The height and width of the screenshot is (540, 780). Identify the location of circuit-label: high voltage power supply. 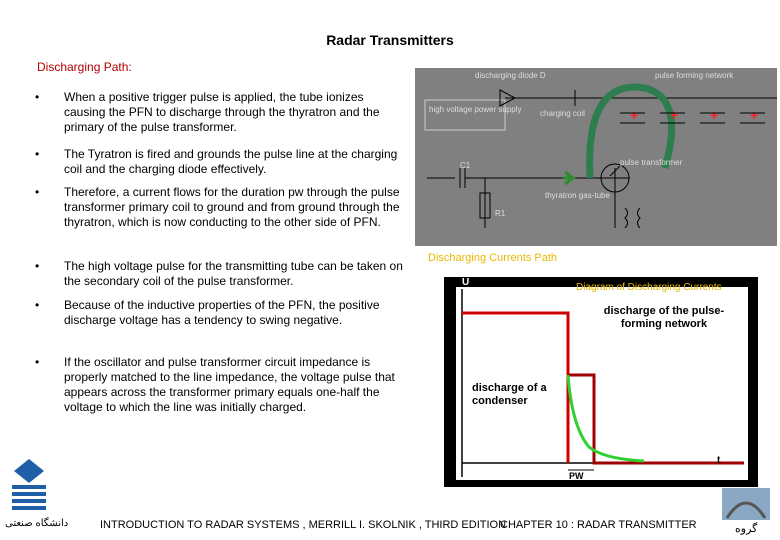
(475, 109).